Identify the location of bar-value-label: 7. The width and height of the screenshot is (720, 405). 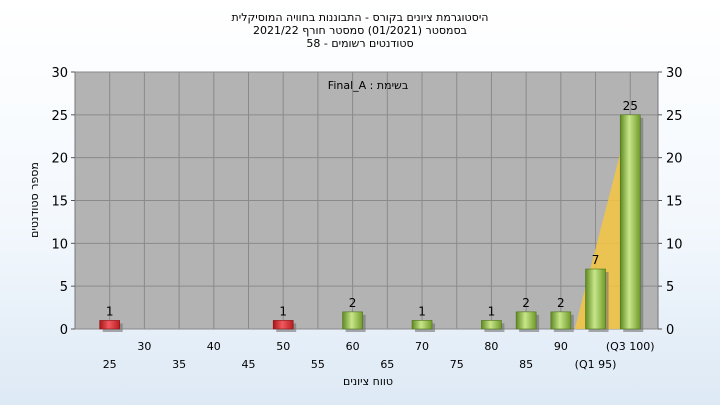
(596, 260).